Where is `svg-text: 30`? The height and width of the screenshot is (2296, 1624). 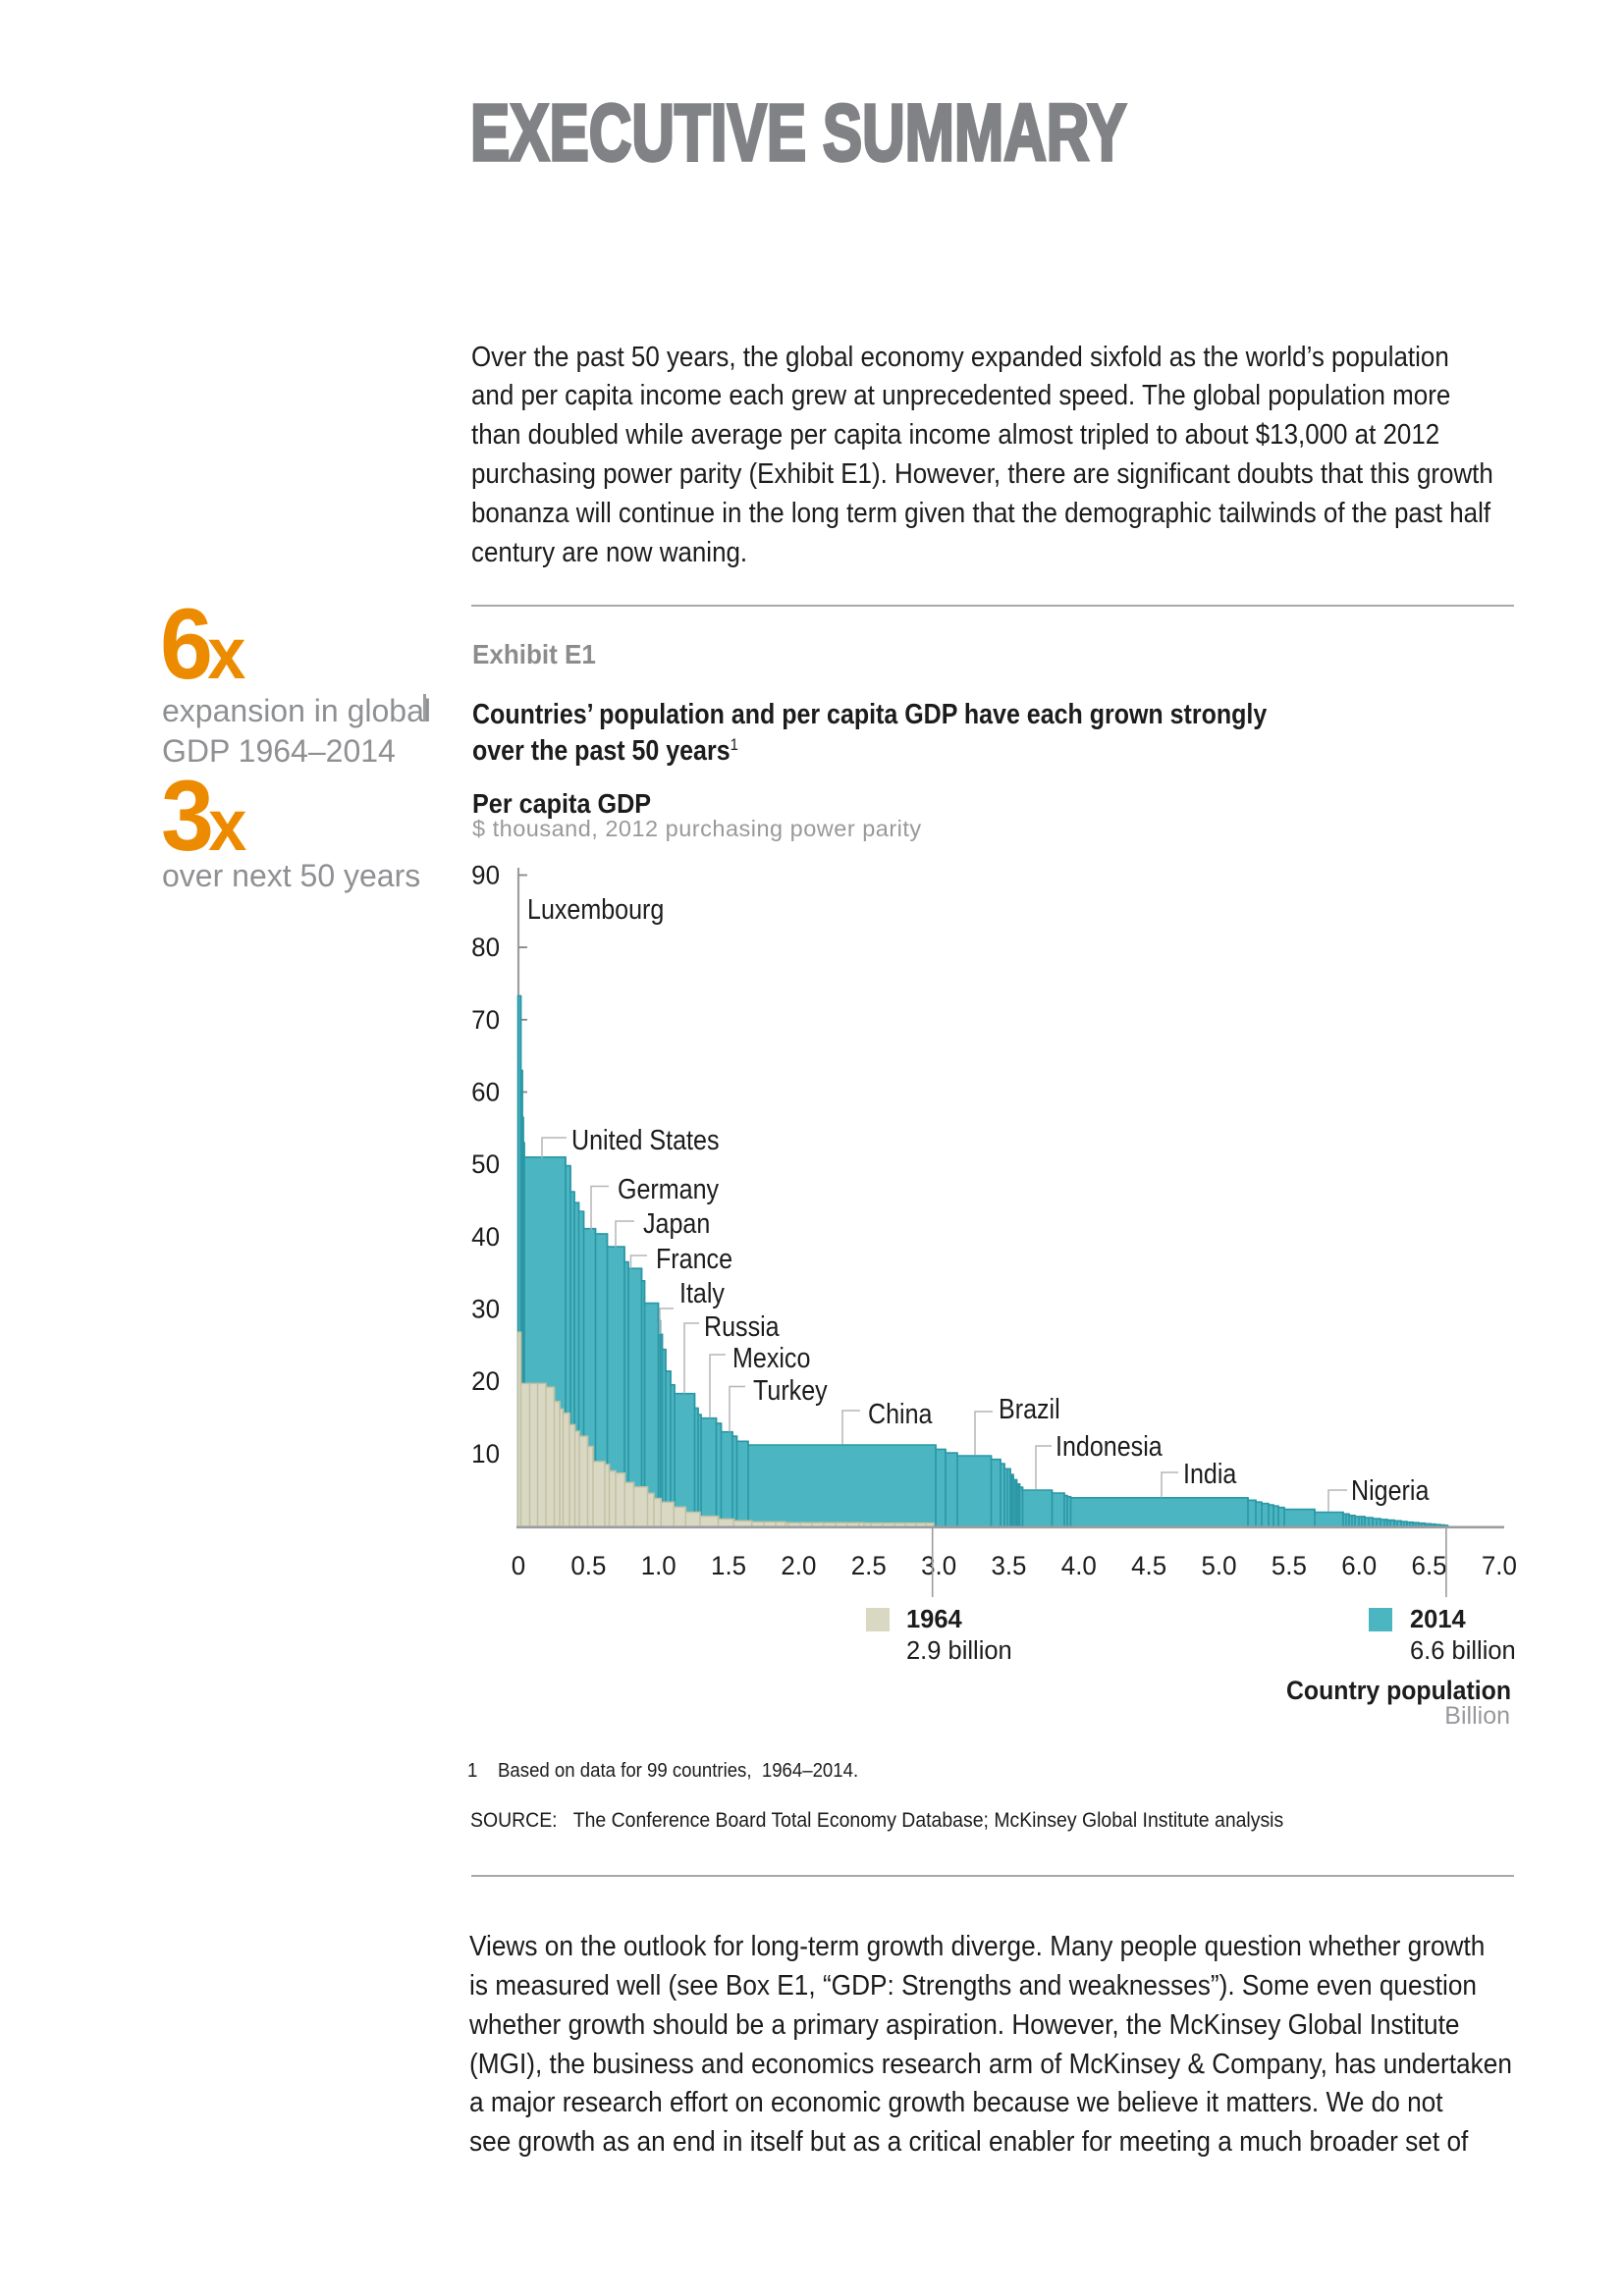 svg-text: 30 is located at coordinates (485, 1309).